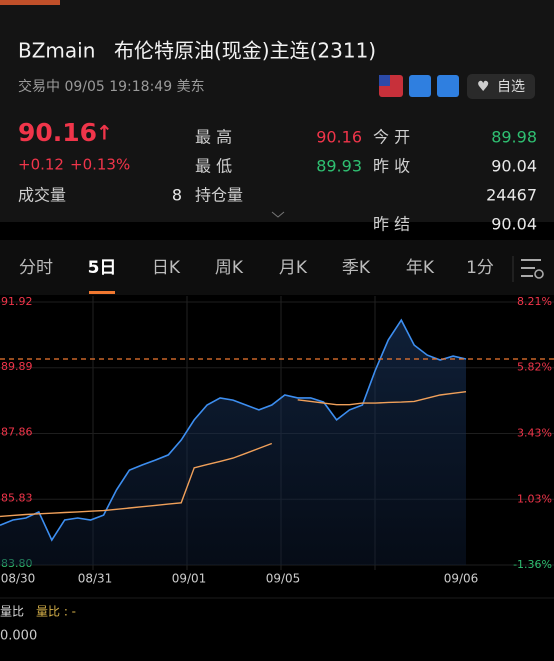 This screenshot has height=661, width=554. Describe the element at coordinates (483, 87) in the screenshot. I see `heart-icon: ♥` at that location.